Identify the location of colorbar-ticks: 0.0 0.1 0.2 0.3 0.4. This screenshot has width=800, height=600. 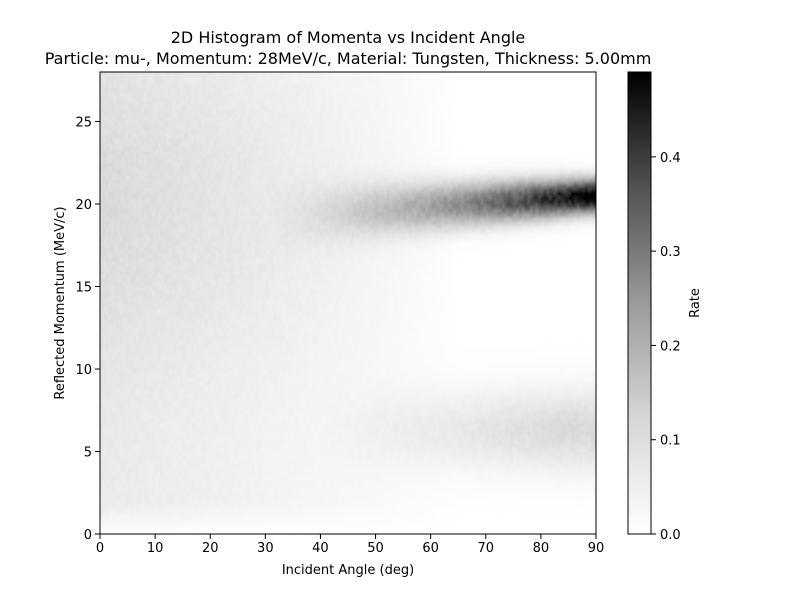
(666, 347).